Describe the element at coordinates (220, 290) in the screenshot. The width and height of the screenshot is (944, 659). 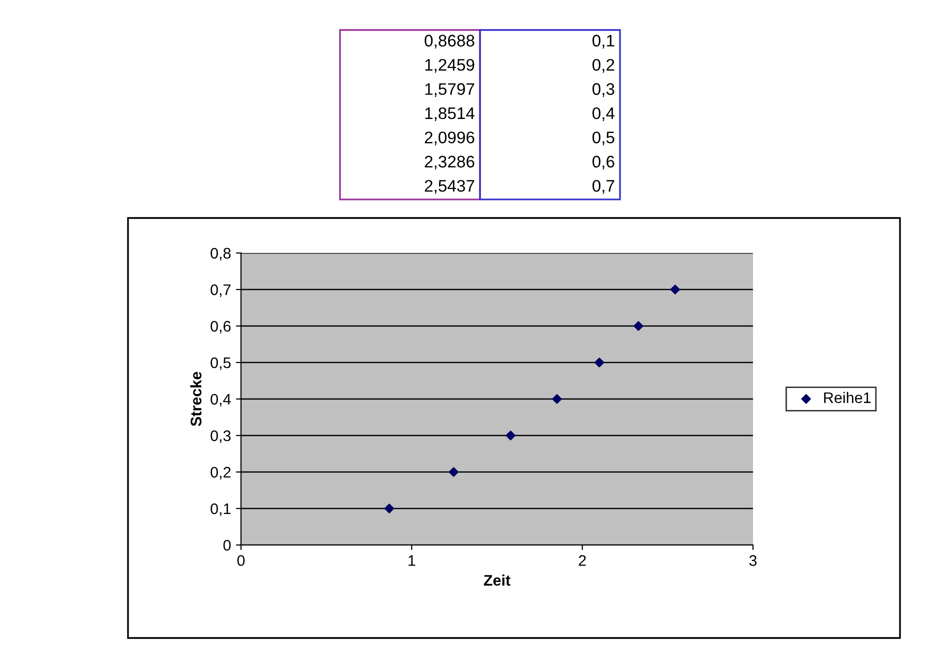
I see `y-tick-label: 0,7` at that location.